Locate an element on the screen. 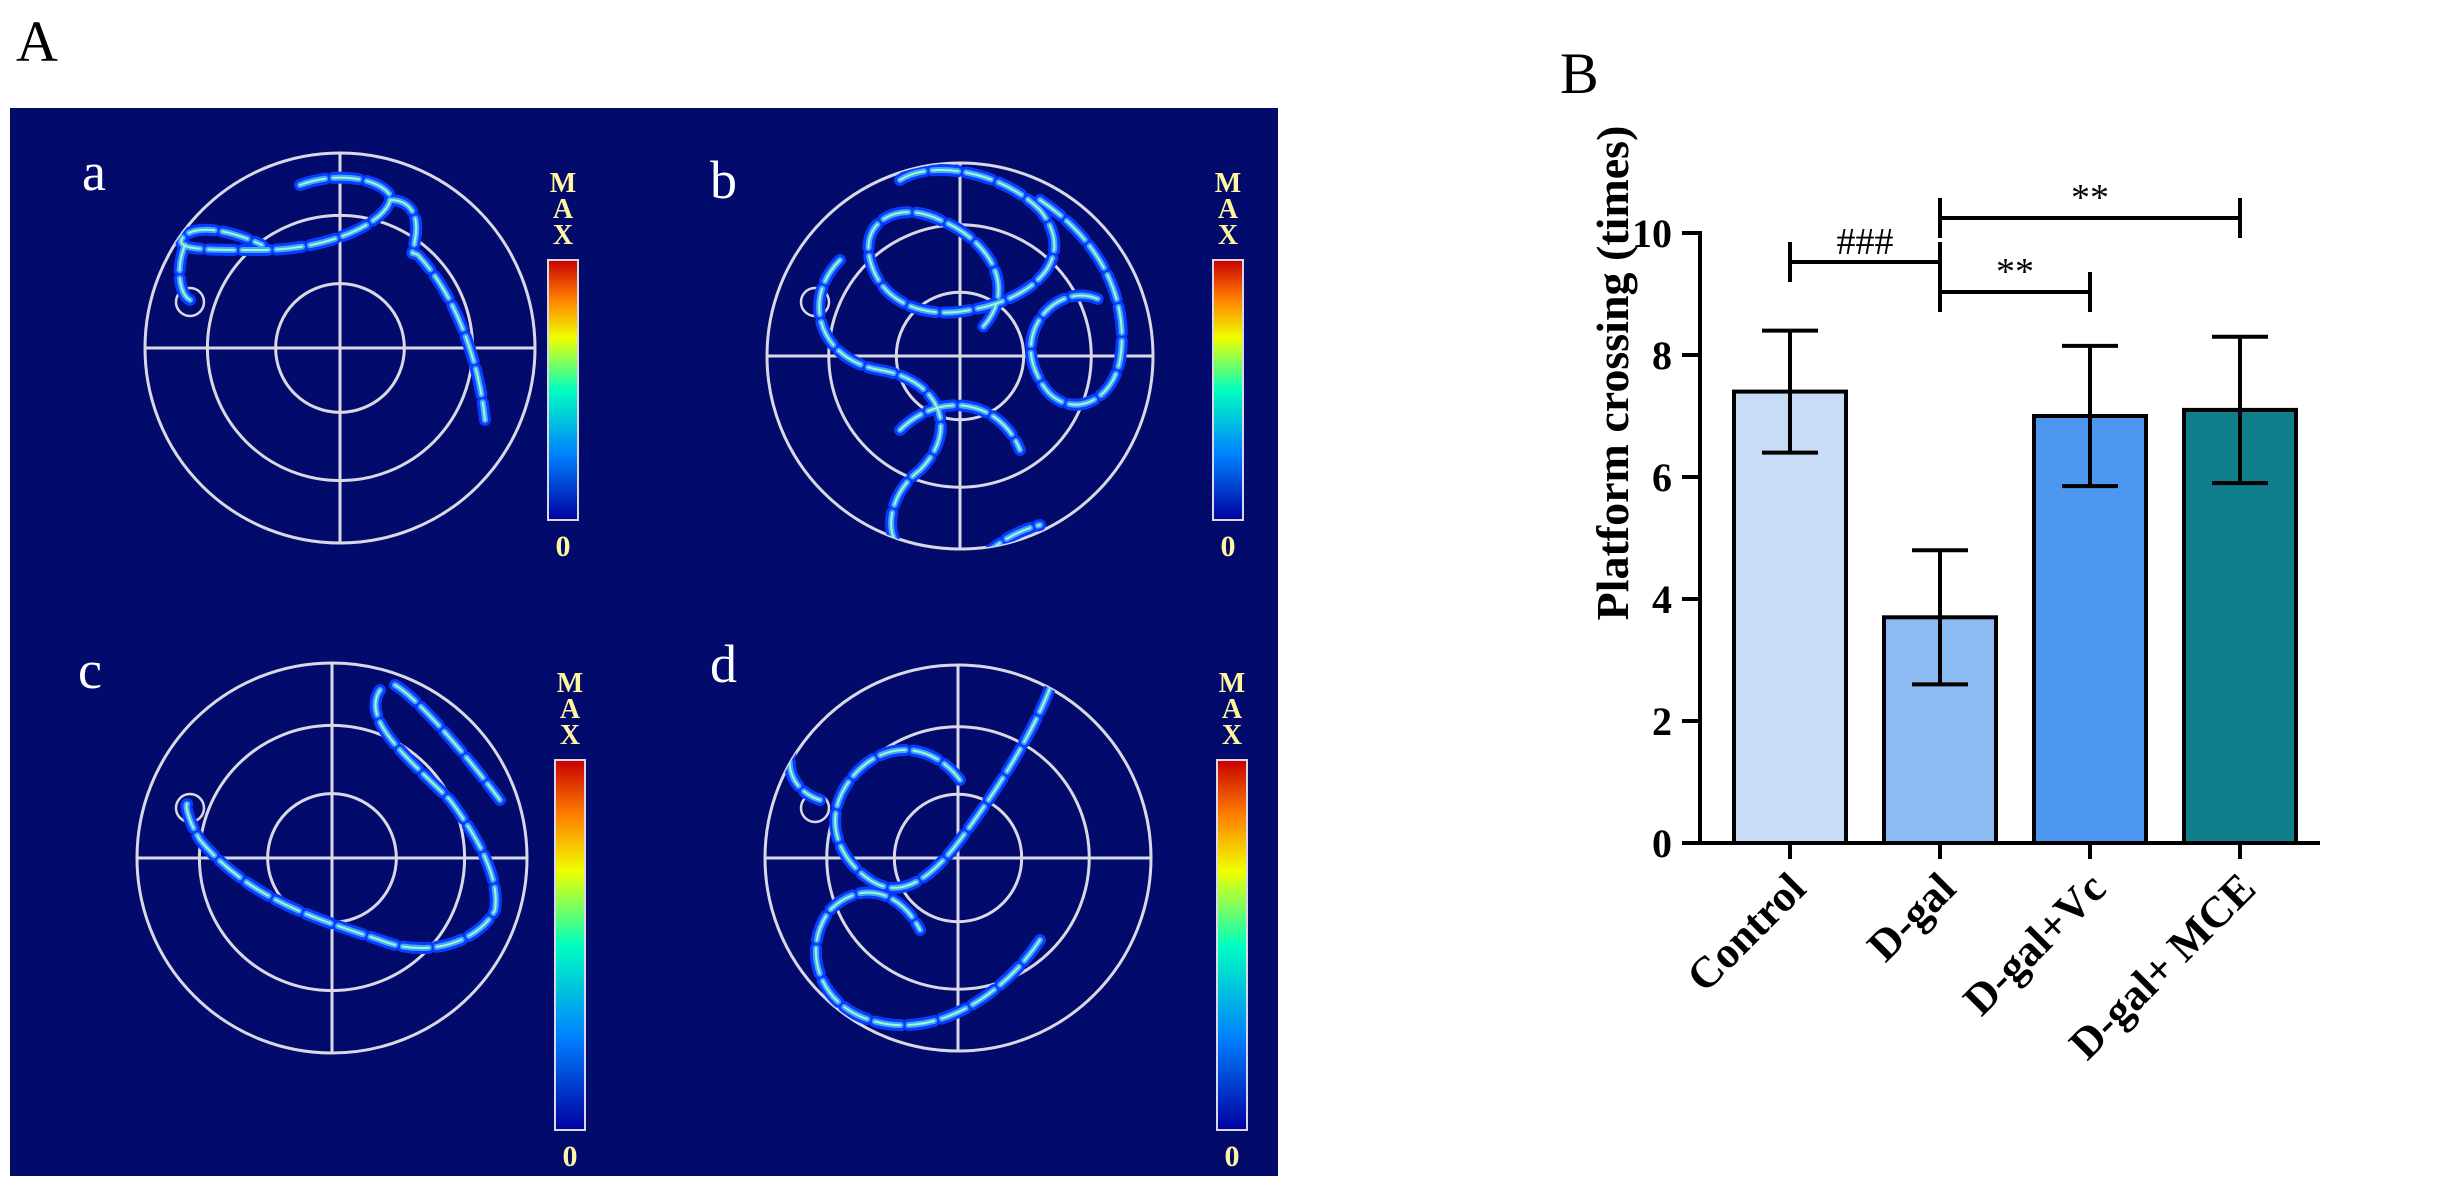 The image size is (2460, 1183). track-map-d: d MAX 0 is located at coordinates (979, 903).